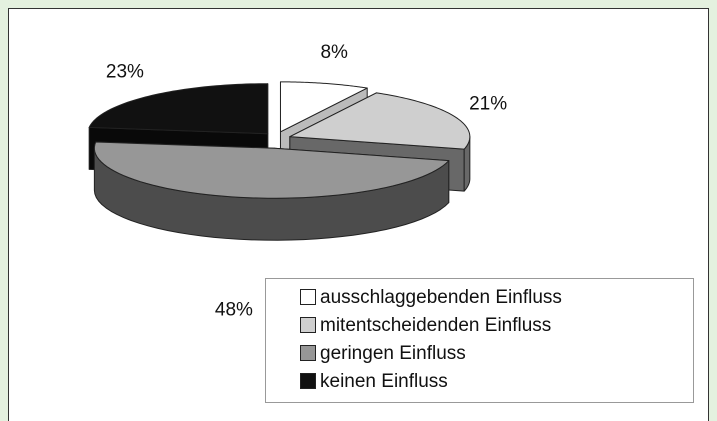  Describe the element at coordinates (334, 52) in the screenshot. I see `data-label: 8%` at that location.